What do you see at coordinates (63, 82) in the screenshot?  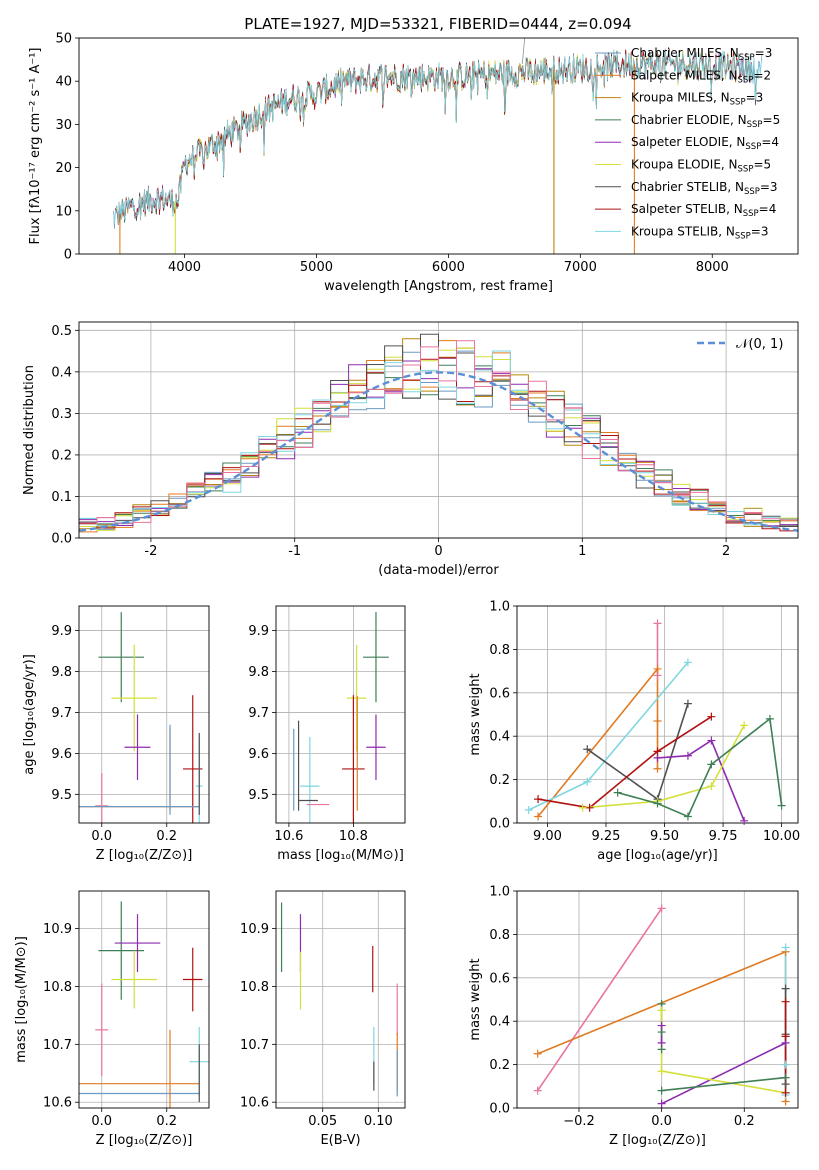 I see `y-tick-label: 40` at bounding box center [63, 82].